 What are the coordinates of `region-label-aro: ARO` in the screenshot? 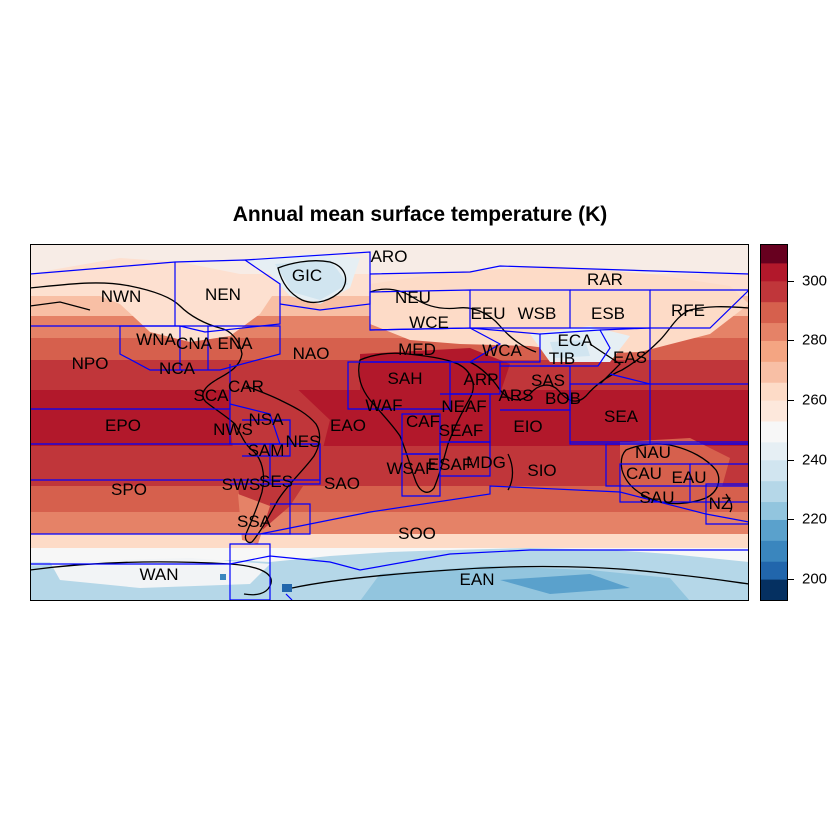 It's located at (389, 256).